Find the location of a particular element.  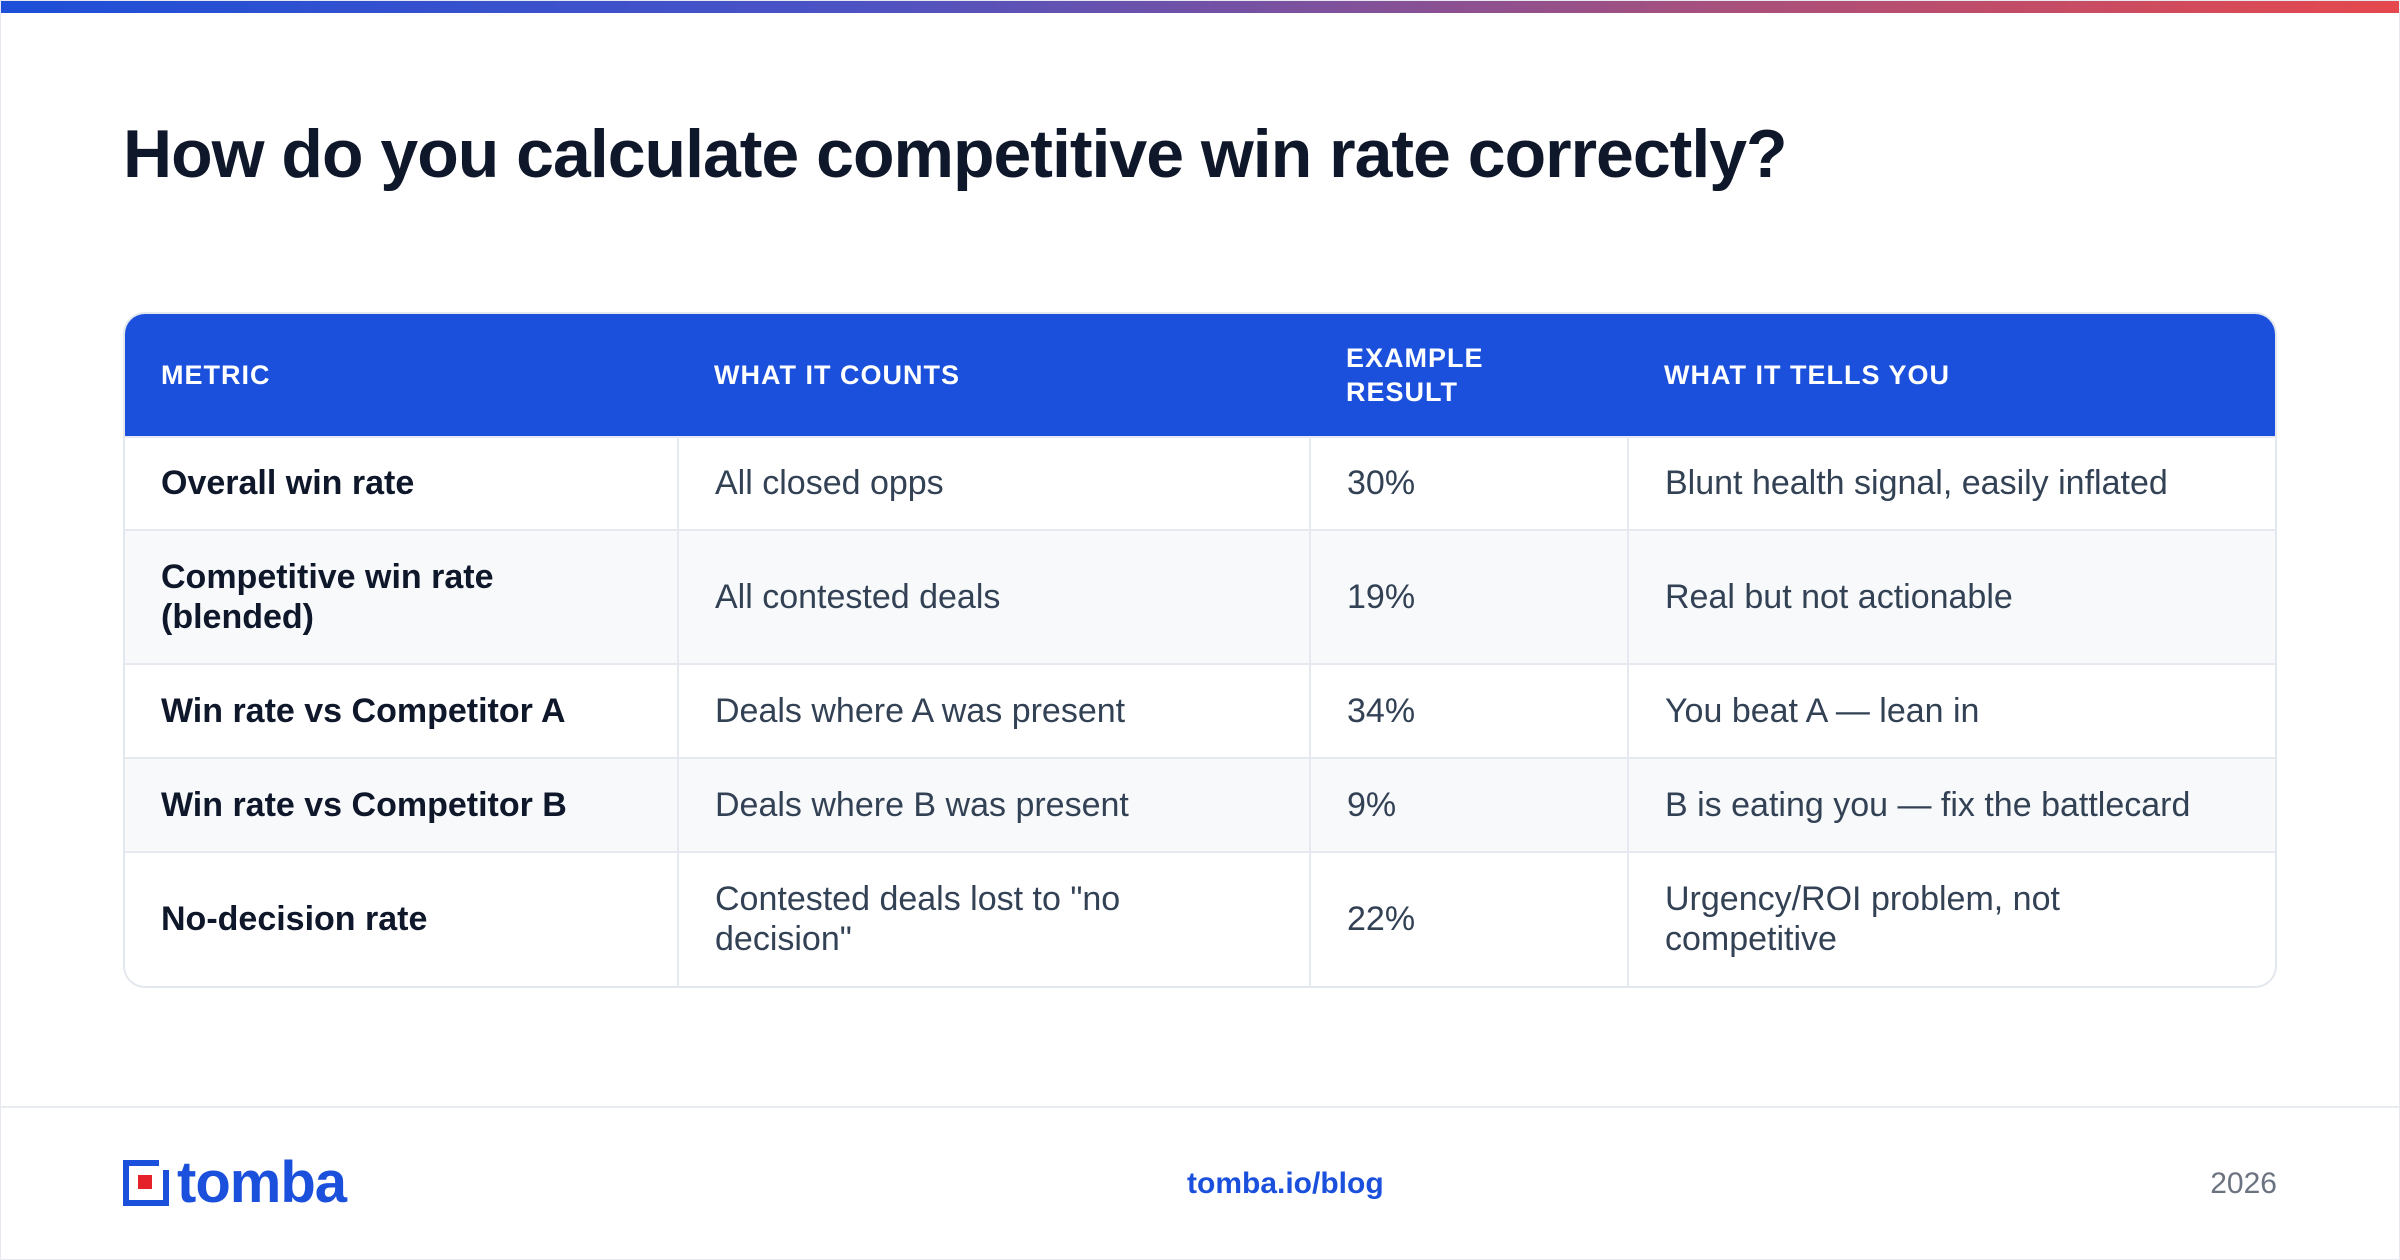

cell-metric: Win rate vs Competitor B is located at coordinates (364, 804).